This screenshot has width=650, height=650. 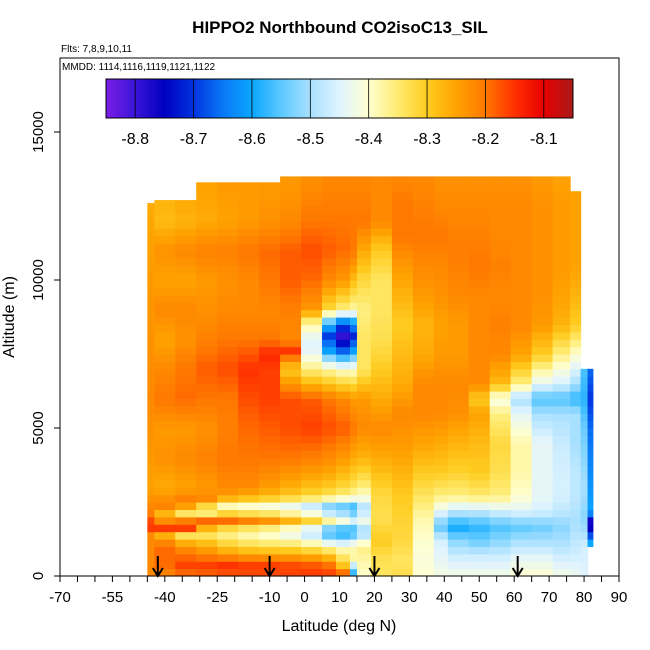 I want to click on y-tick-label: 15000, so click(x=38, y=132).